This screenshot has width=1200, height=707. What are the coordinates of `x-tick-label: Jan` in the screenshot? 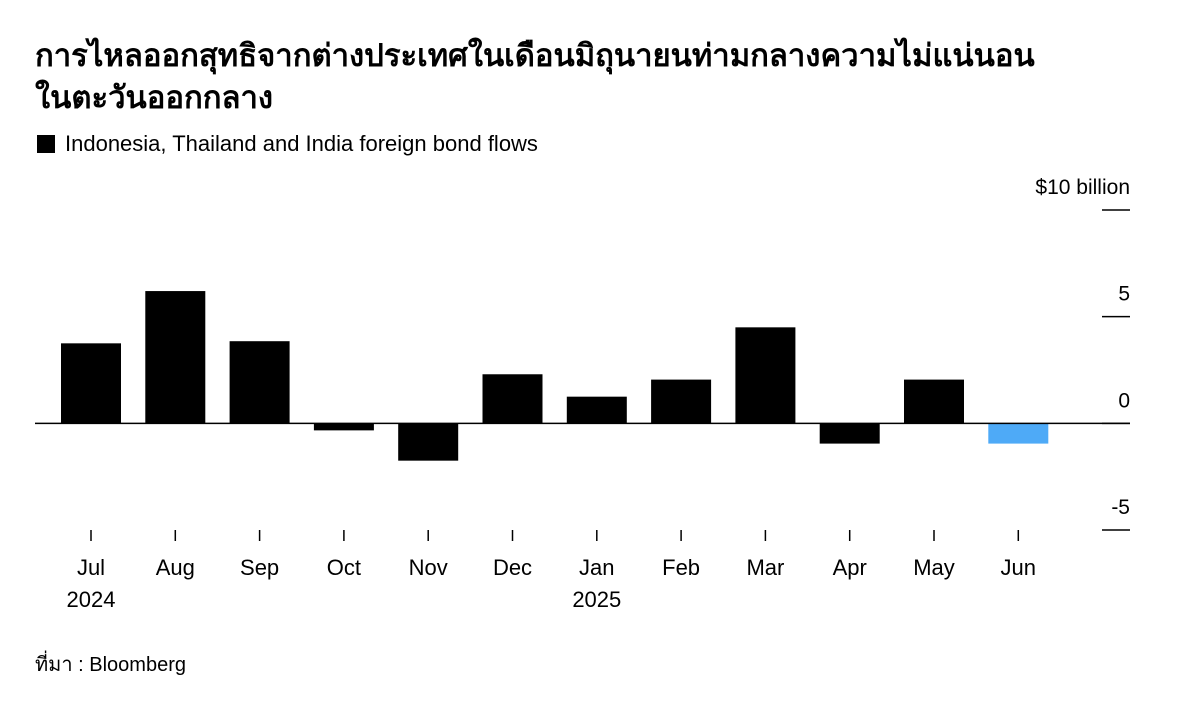 It's located at (596, 567).